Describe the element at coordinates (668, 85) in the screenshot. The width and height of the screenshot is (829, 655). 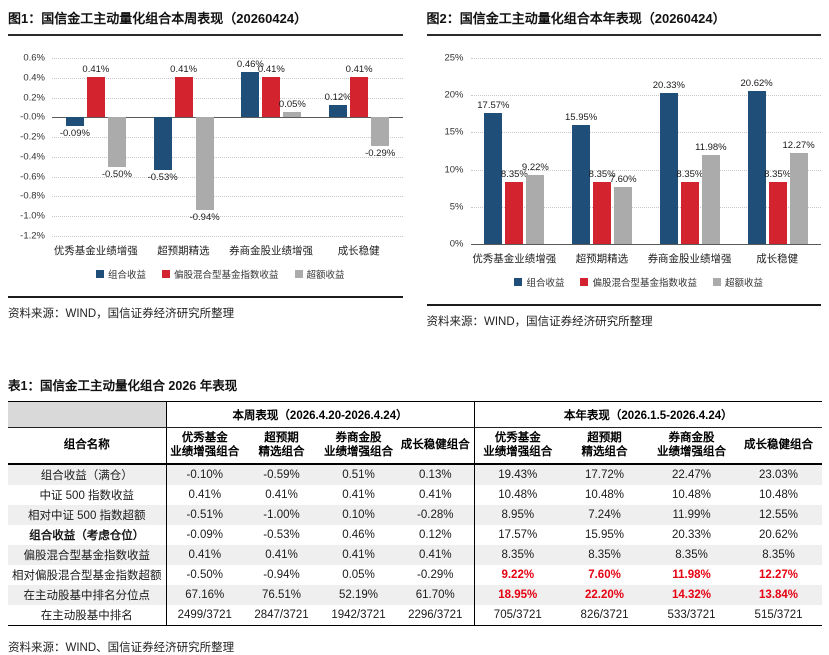
I see `bar-value-label: 20.33%` at that location.